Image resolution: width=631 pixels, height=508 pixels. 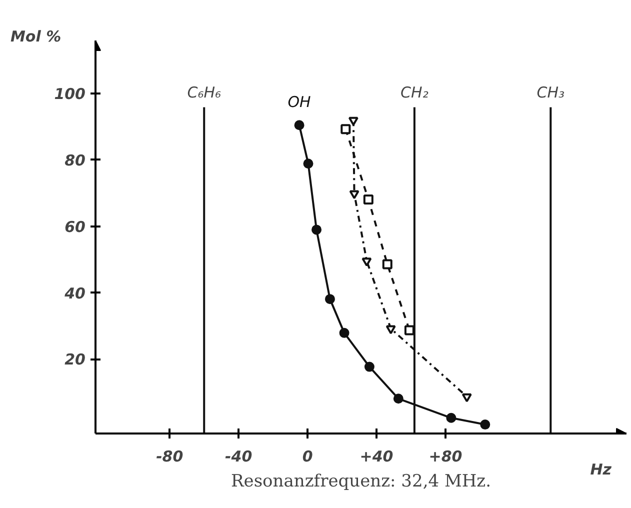 What do you see at coordinates (204, 92) in the screenshot?
I see `ref-line-label: C₆H₆` at bounding box center [204, 92].